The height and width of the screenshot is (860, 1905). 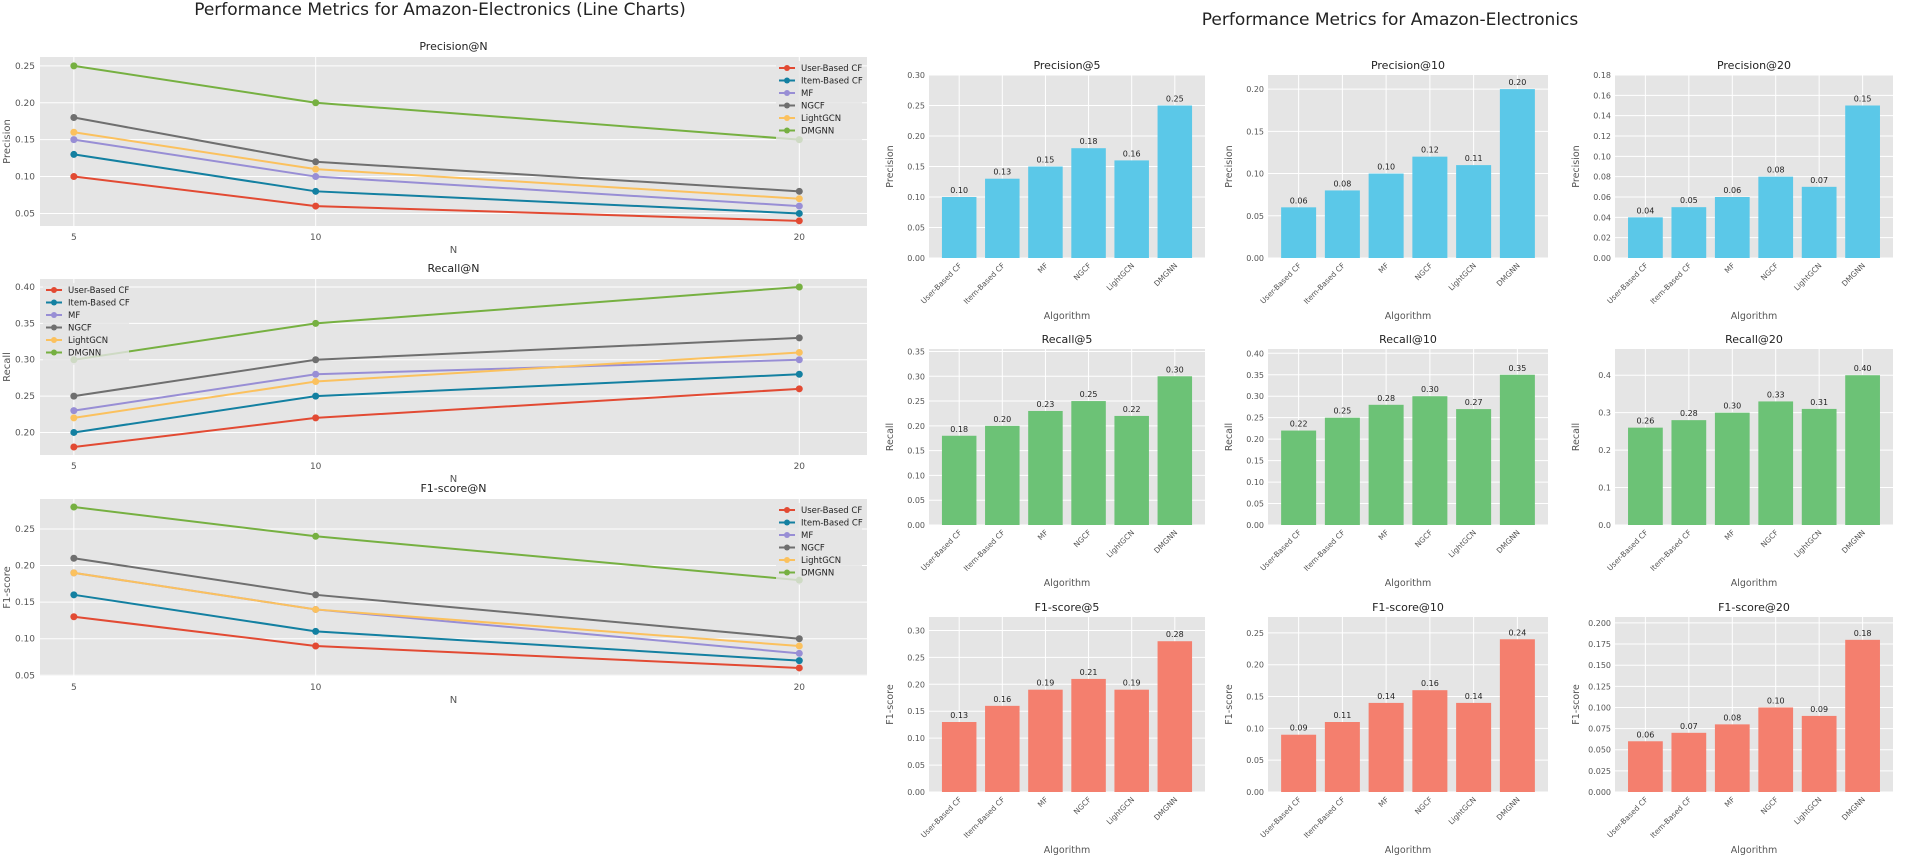 I want to click on bar-value-label: 0.35, so click(x=1517, y=368).